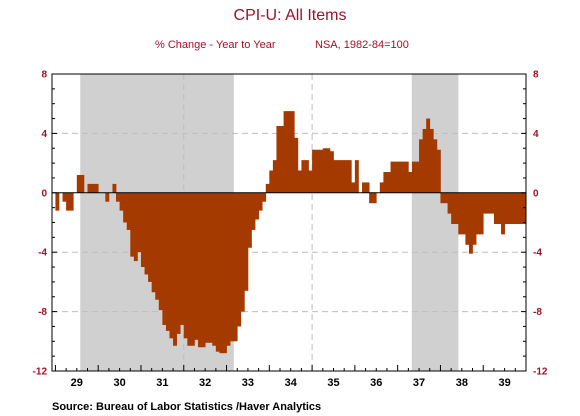 Image resolution: width=580 pixels, height=416 pixels. I want to click on x-tick-label: 39, so click(504, 383).